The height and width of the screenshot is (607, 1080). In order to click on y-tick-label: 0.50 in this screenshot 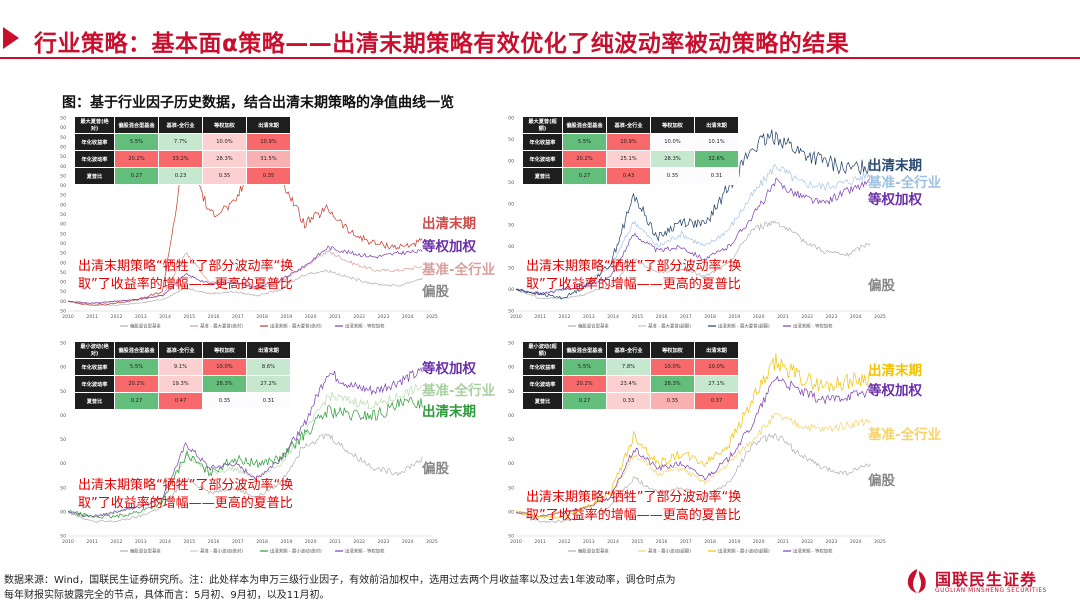, I will do `click(511, 312)`.